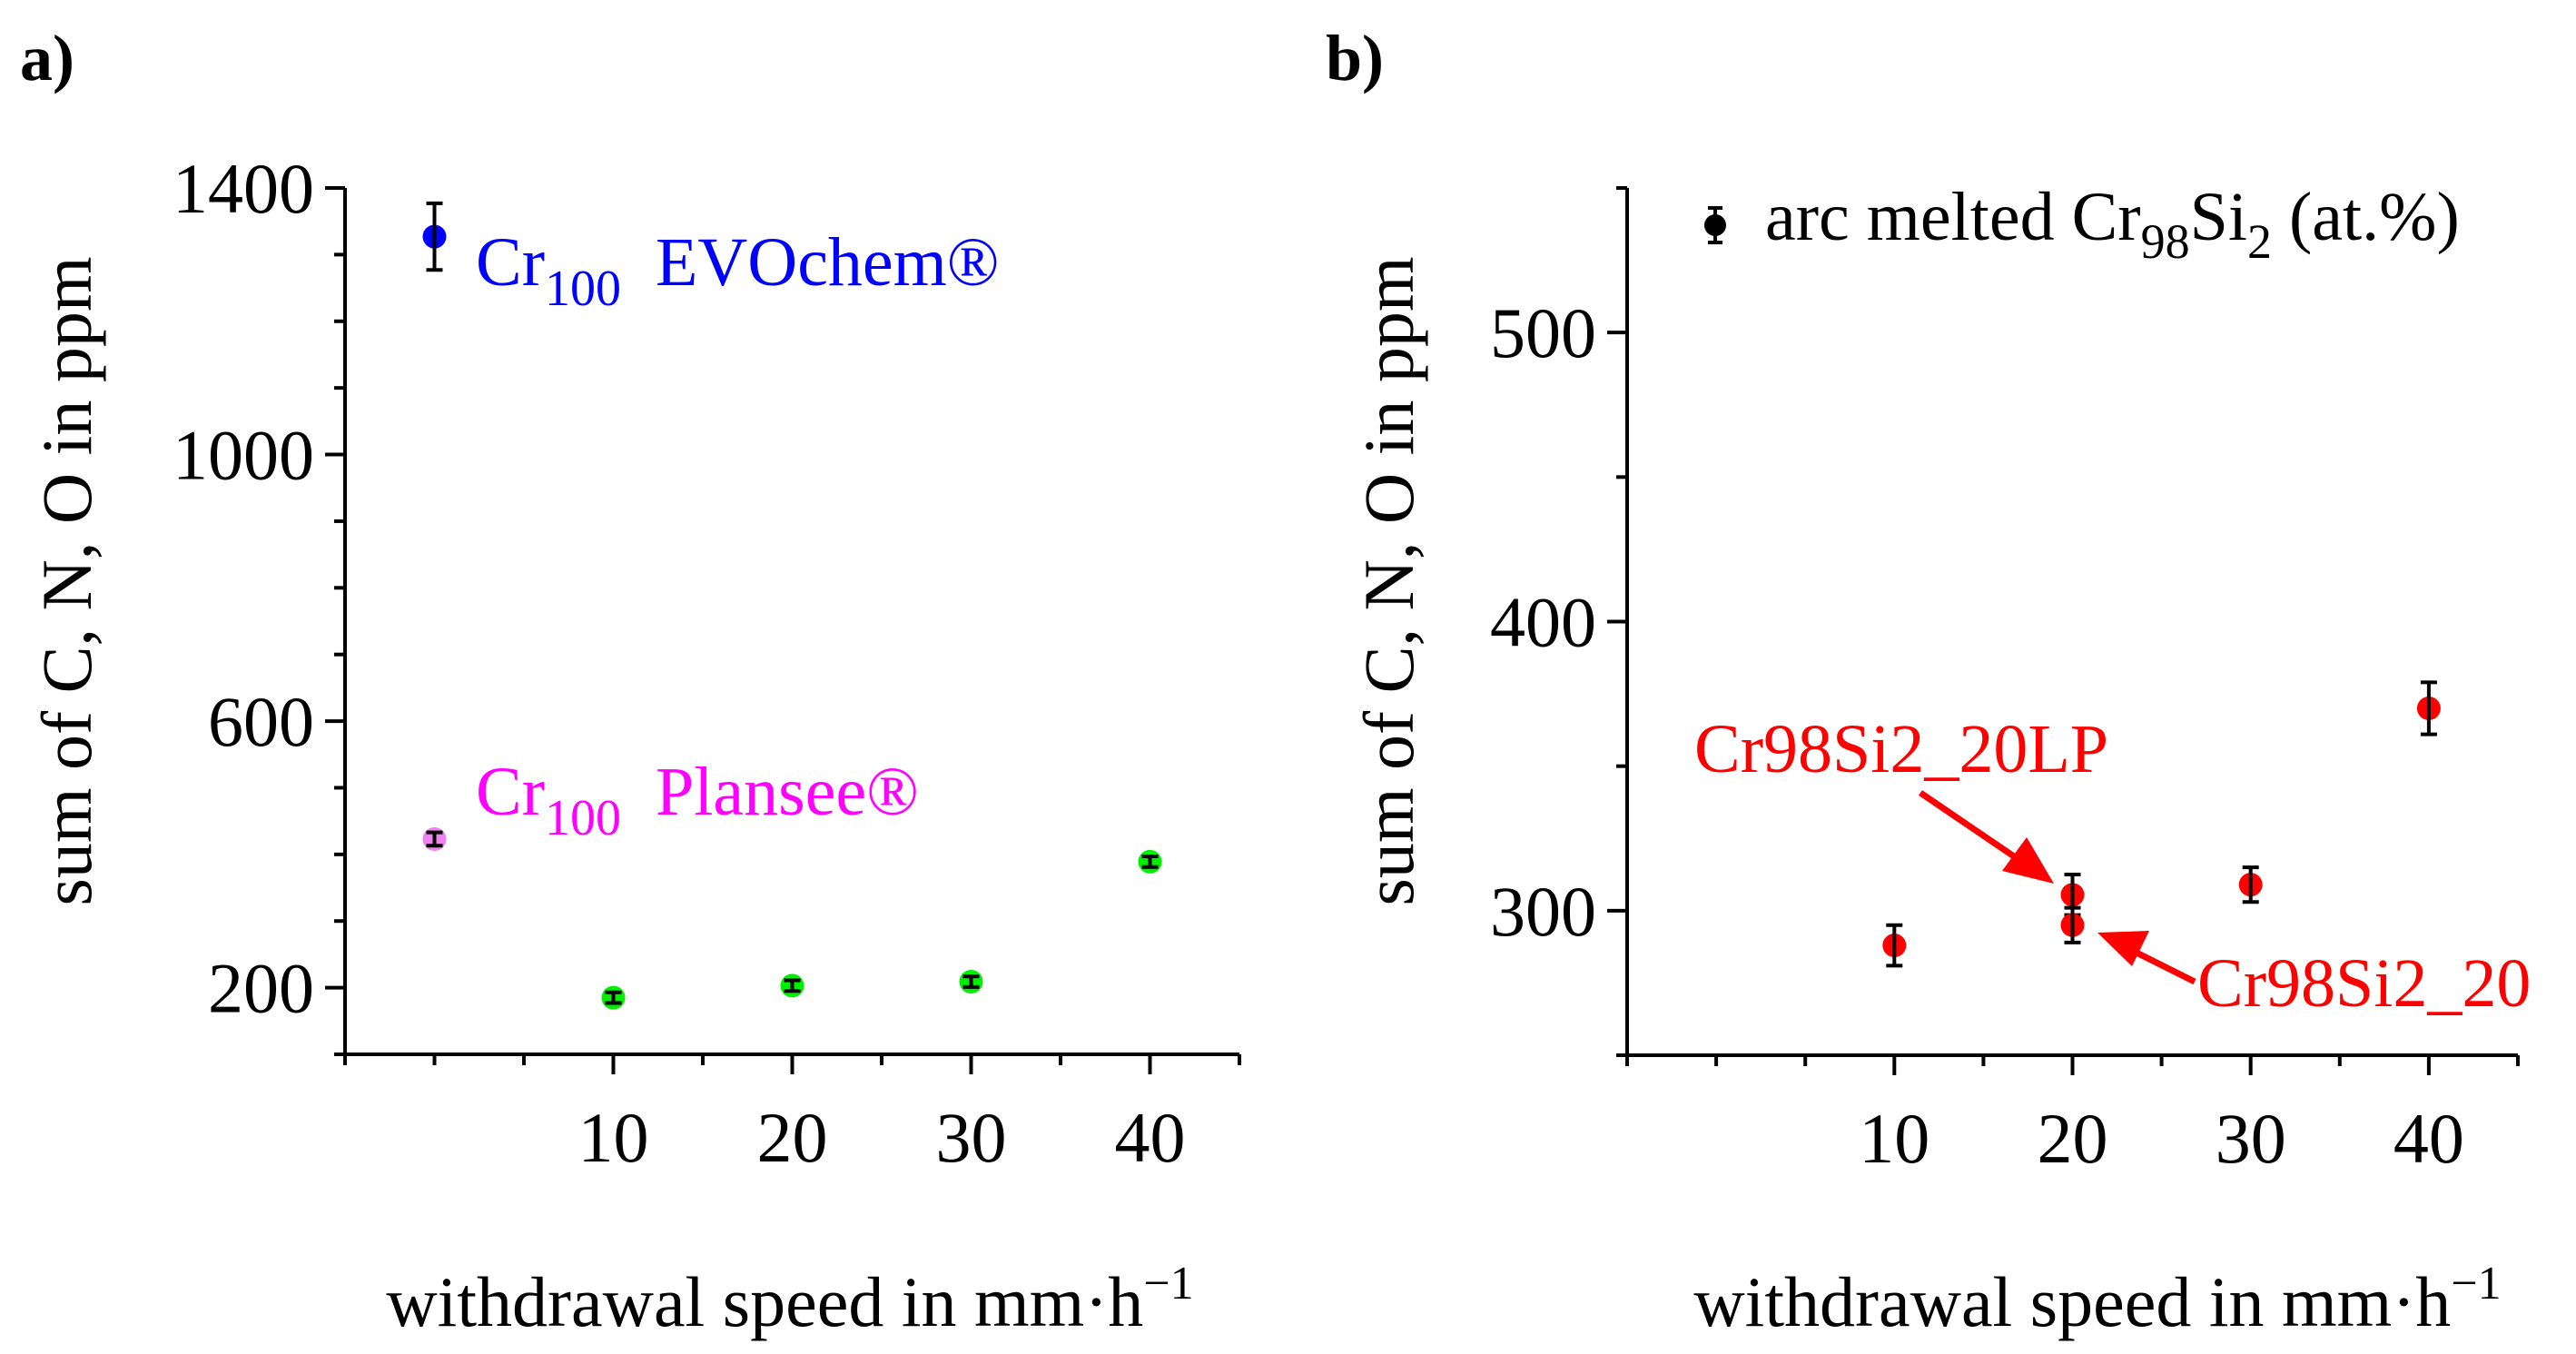  I want to click on y-tick-label: 400, so click(1543, 622).